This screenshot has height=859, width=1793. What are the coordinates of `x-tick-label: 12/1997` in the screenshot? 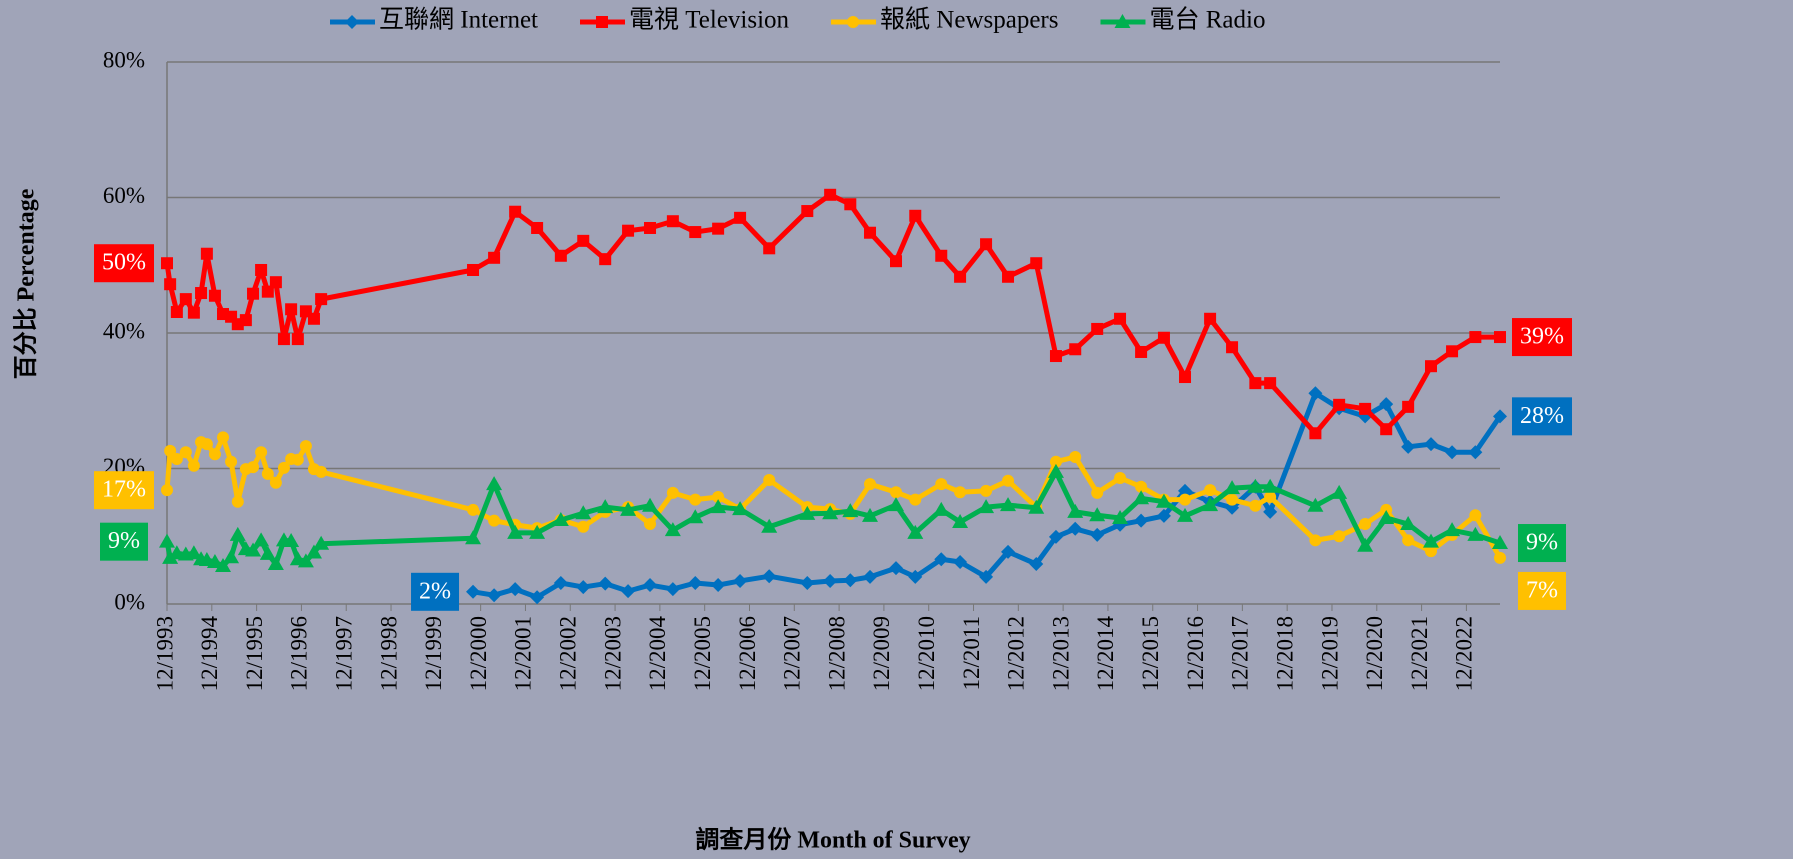 It's located at (344, 653).